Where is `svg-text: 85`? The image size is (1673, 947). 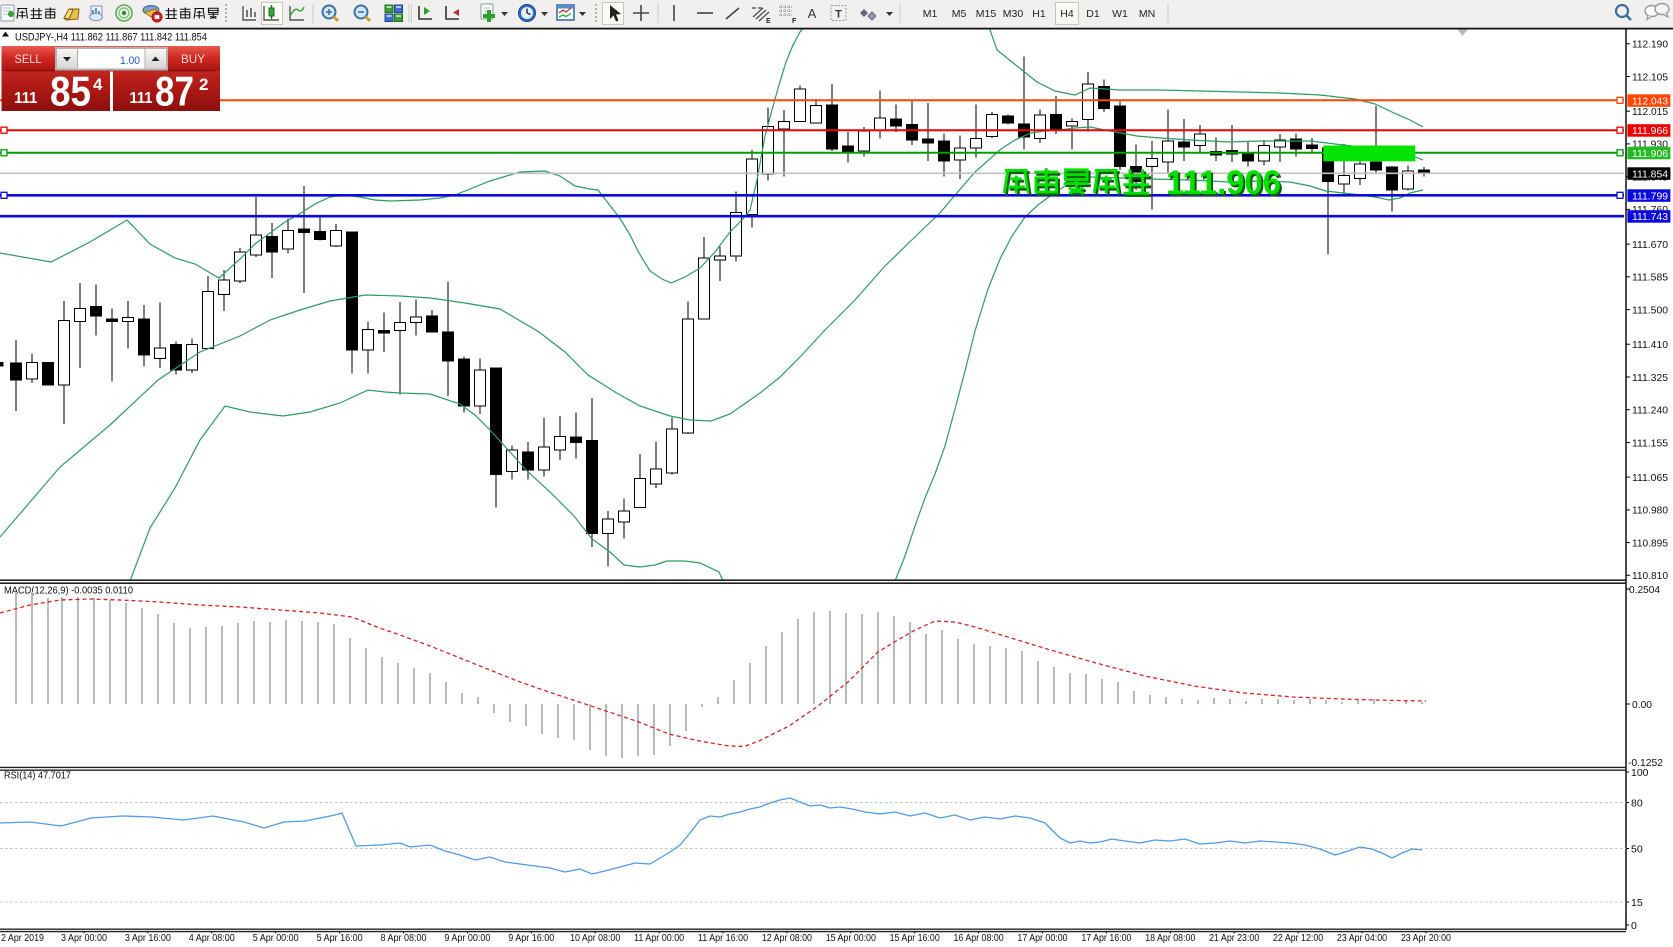
svg-text: 85 is located at coordinates (70, 91).